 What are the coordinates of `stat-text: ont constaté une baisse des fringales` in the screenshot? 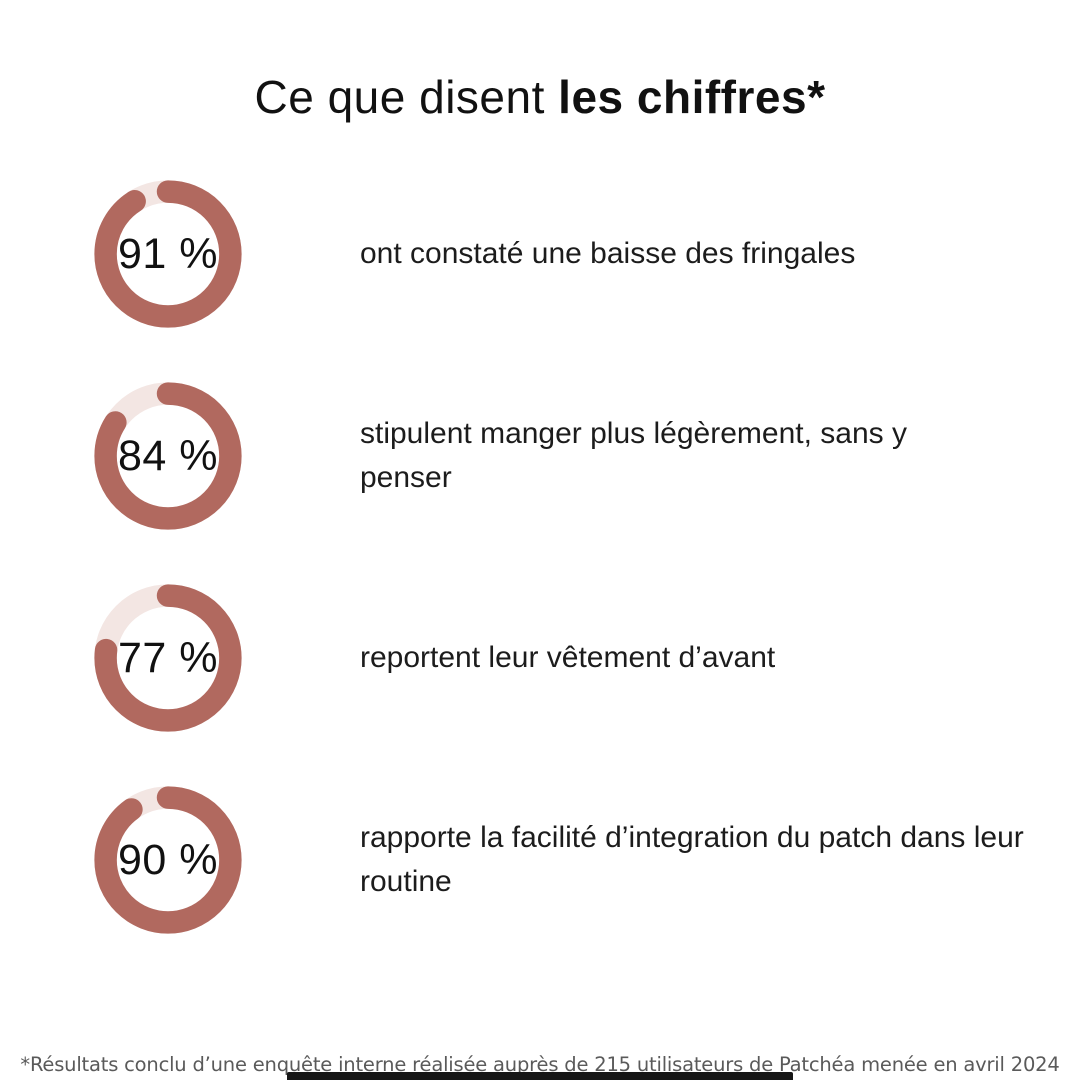 It's located at (608, 253).